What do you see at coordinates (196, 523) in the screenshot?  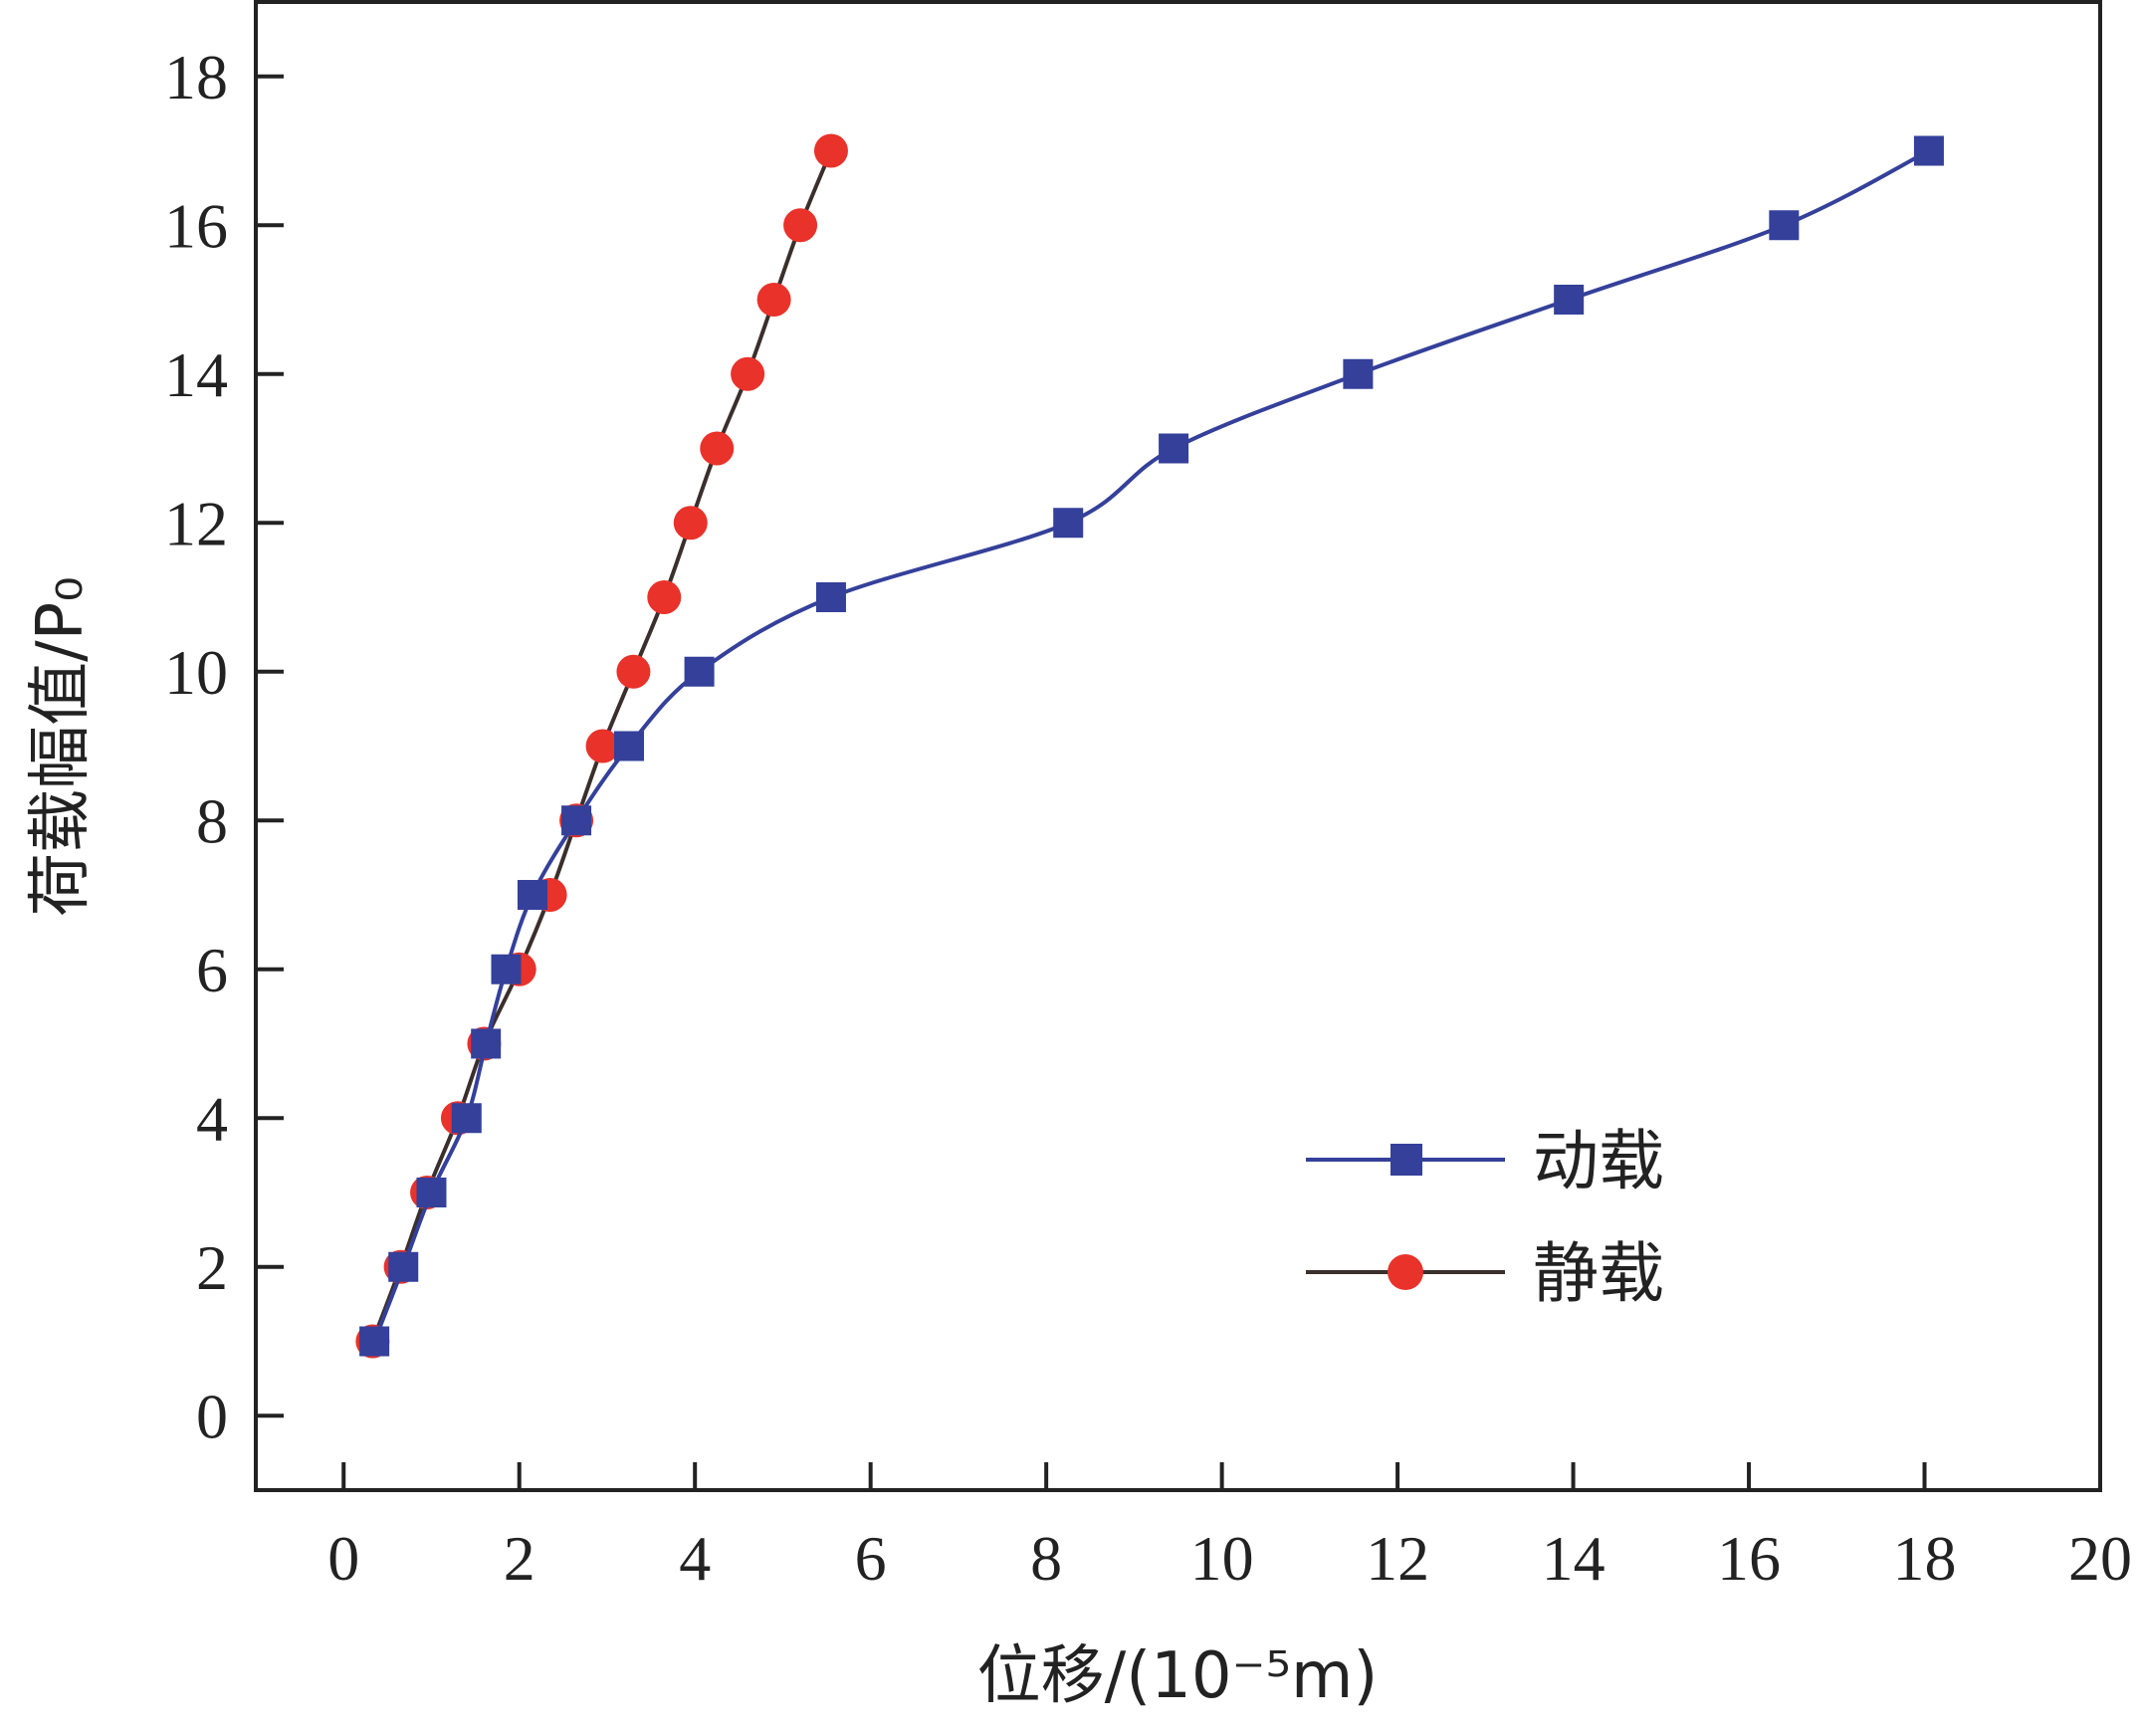 I see `y-tick-label: 12` at bounding box center [196, 523].